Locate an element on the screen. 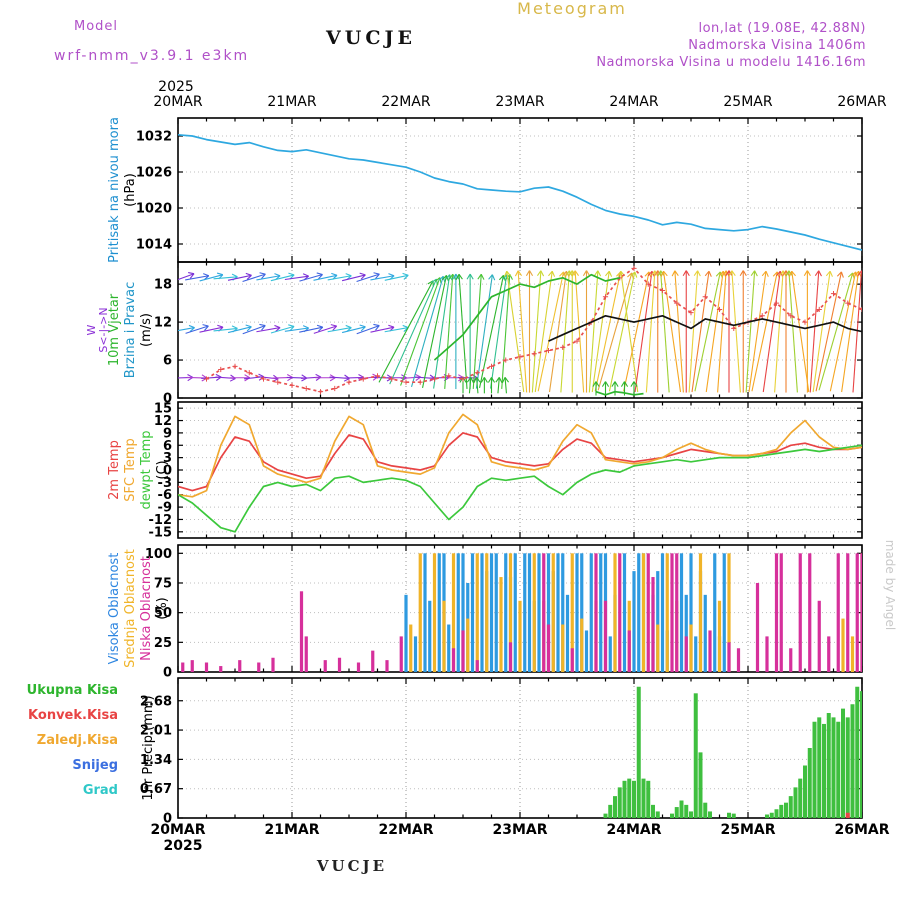 The height and width of the screenshot is (900, 900). footer-station: VUCJE is located at coordinates (351, 866).